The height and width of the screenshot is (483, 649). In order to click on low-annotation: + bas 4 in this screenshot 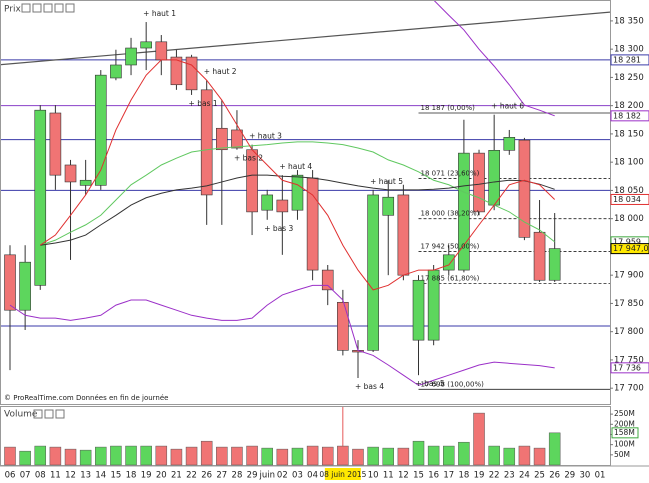, I will do `click(369, 386)`.